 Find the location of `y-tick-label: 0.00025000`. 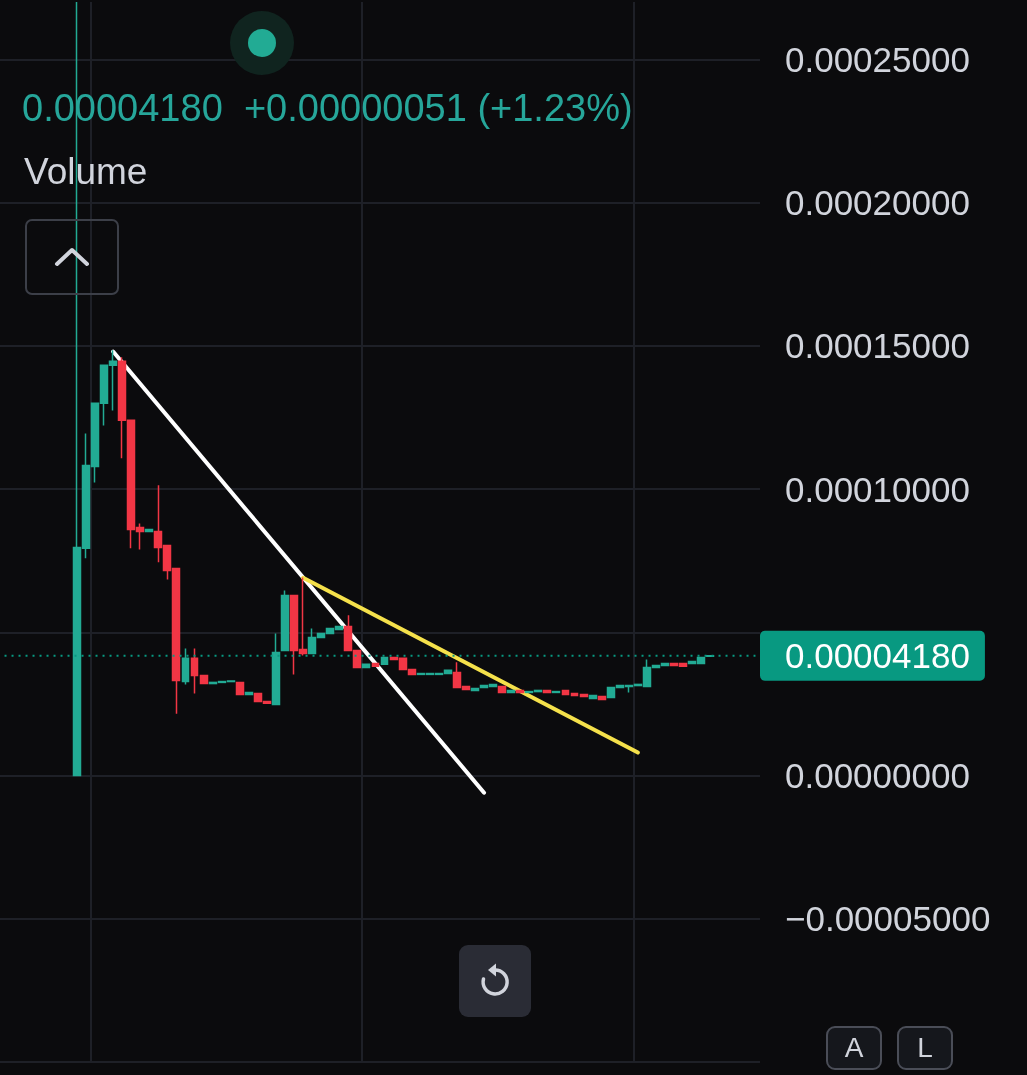

y-tick-label: 0.00025000 is located at coordinates (877, 59).